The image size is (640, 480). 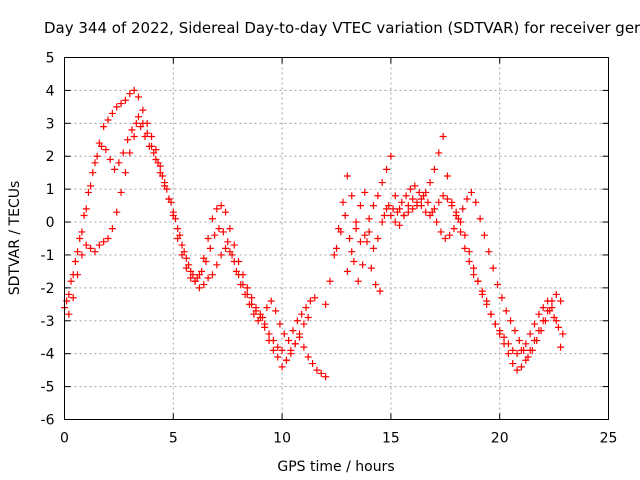 I want to click on x-tick-label: 0, so click(x=64, y=439).